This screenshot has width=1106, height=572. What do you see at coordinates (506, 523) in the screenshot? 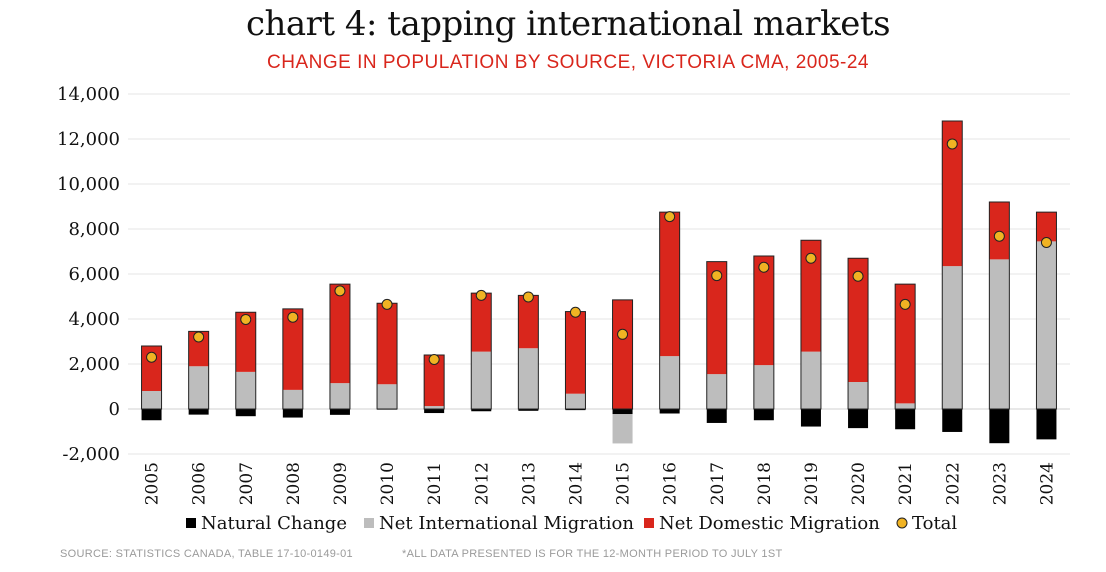
I see `legend-label: Net International Migration` at bounding box center [506, 523].